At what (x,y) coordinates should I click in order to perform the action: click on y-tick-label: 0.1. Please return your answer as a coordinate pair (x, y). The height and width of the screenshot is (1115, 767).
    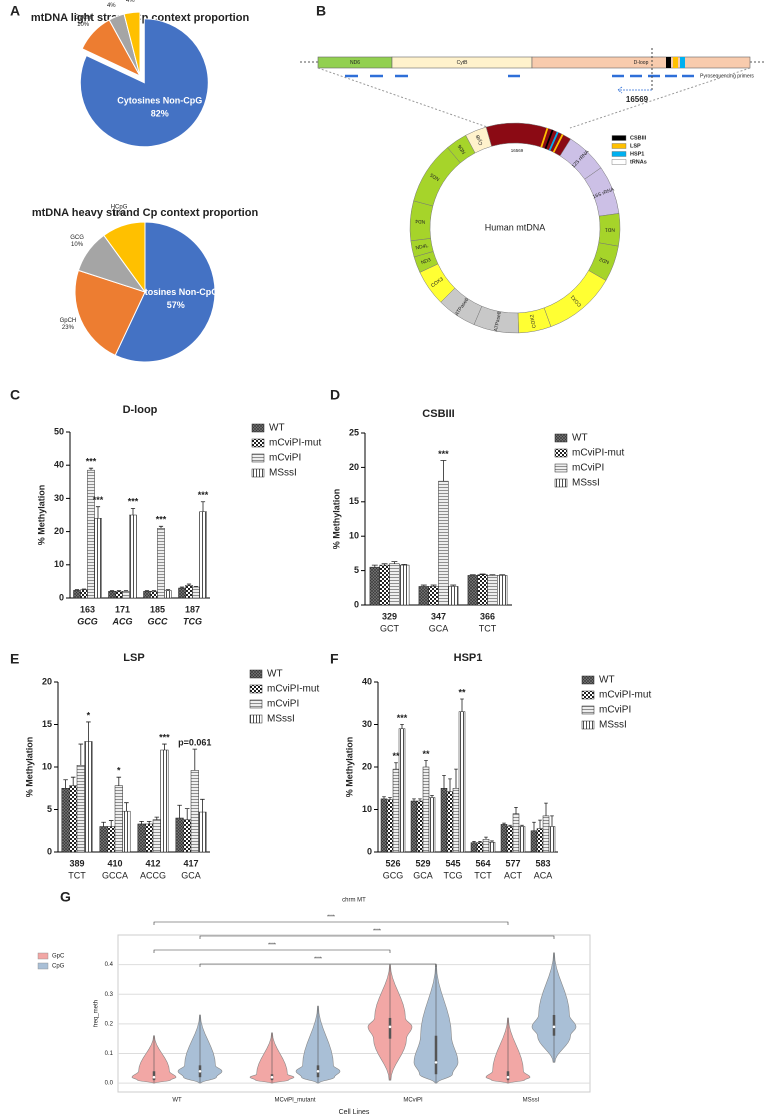
    Looking at the image, I should click on (109, 1054).